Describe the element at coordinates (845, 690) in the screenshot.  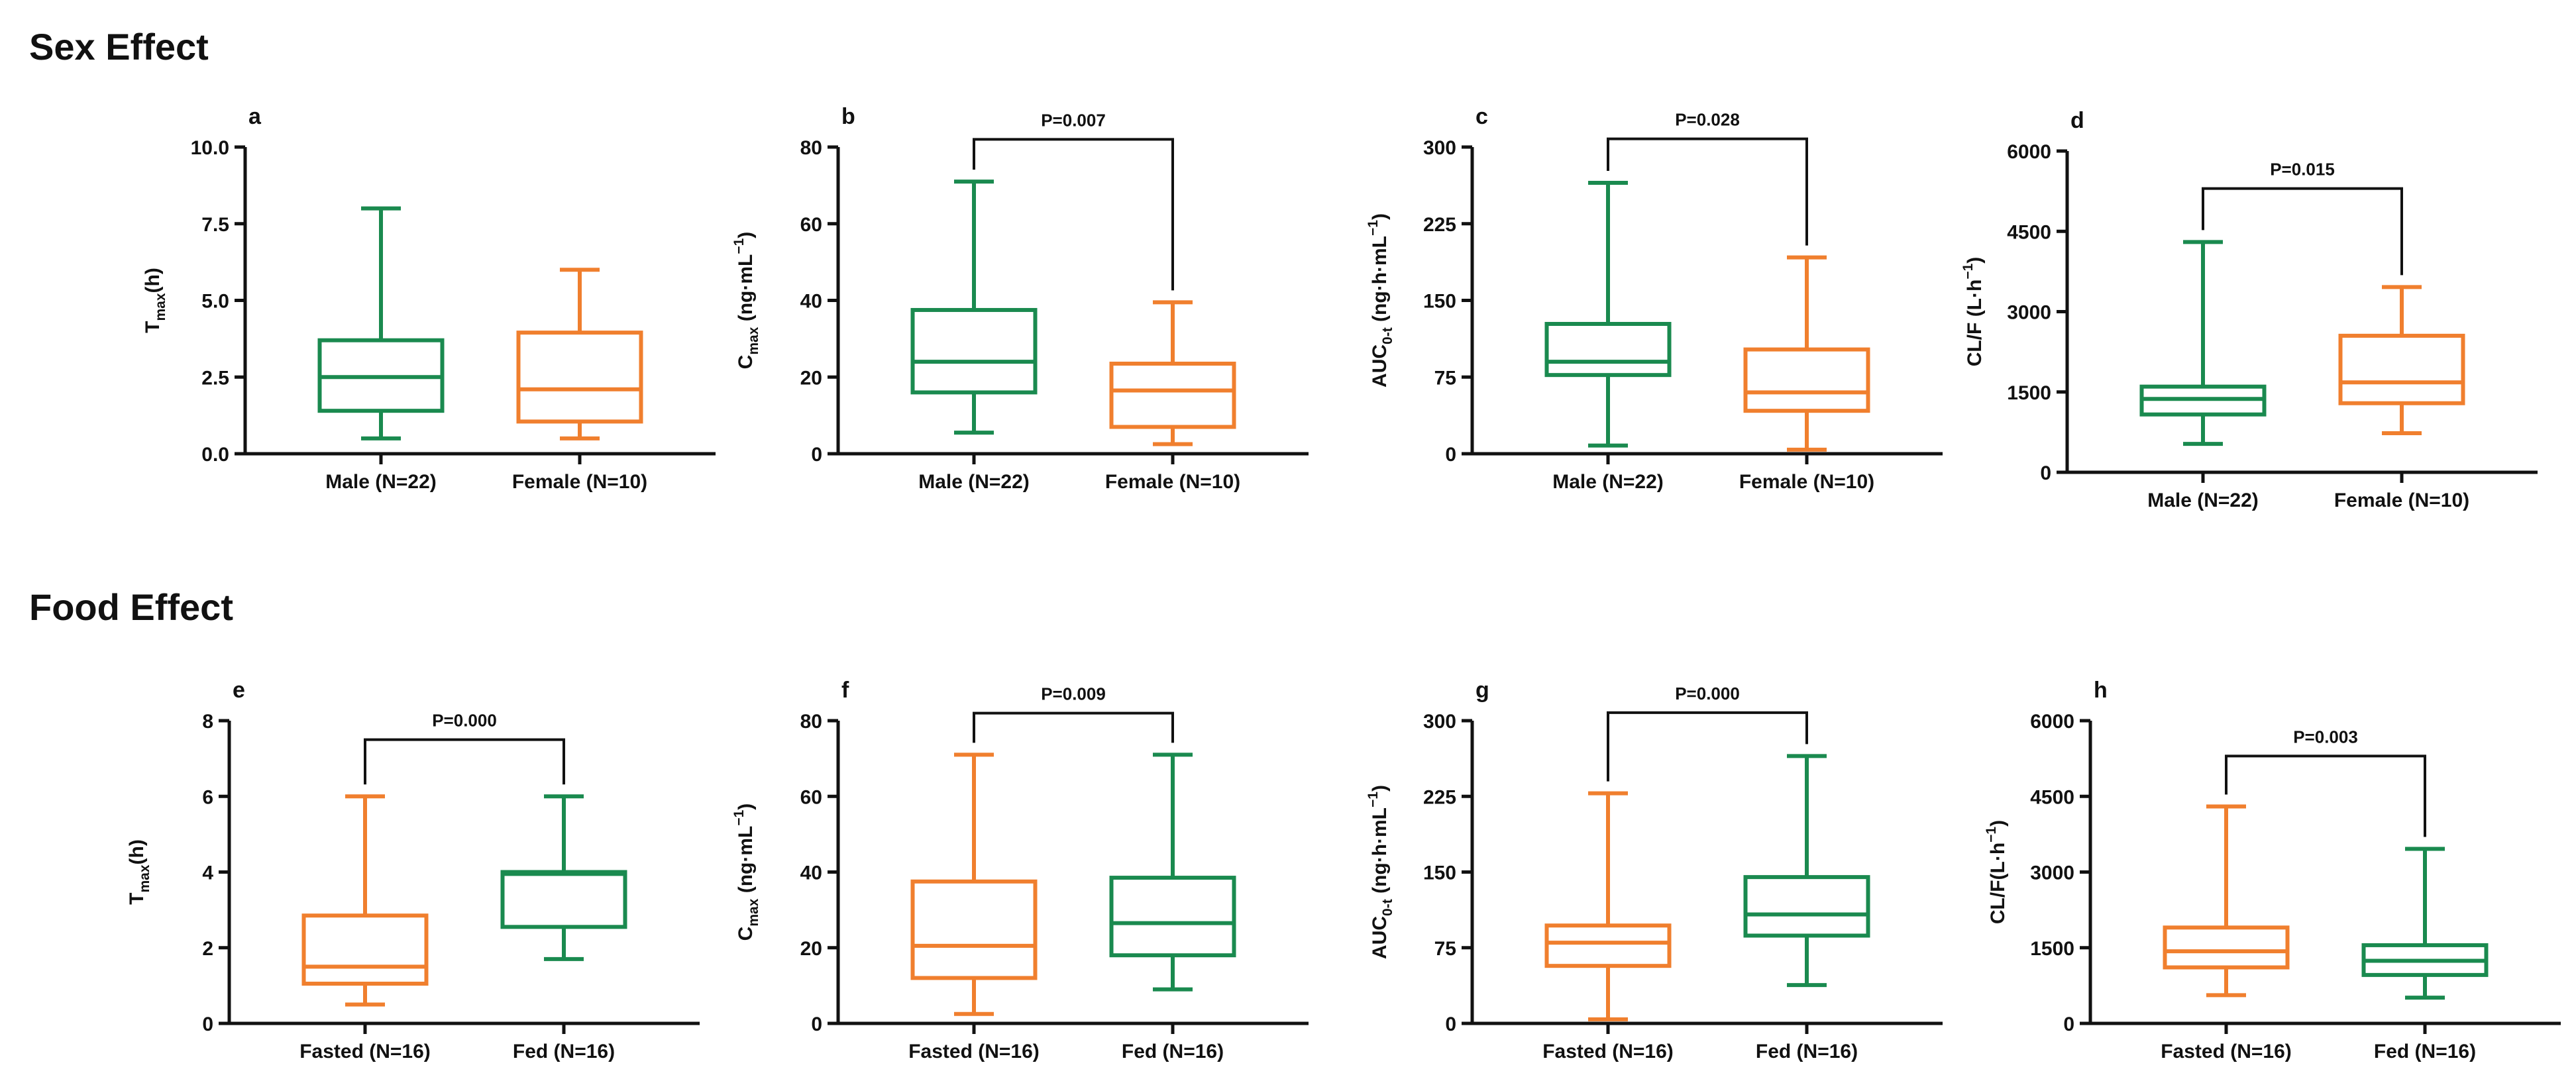
I see `panel-letter: f` at that location.